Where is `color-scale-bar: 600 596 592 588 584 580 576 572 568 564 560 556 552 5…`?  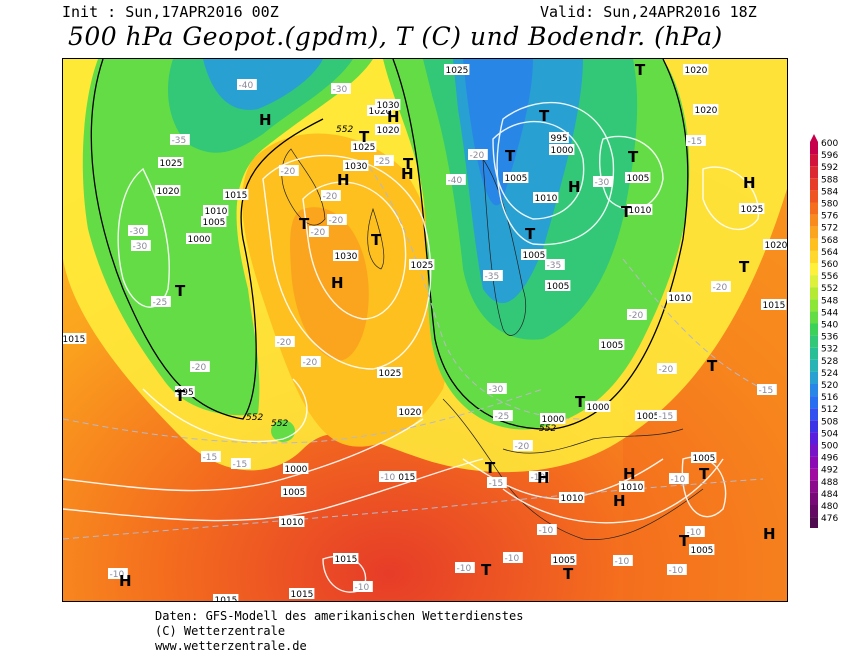
color-scale-bar: 600 596 592 588 584 580 576 572 568 564 560 556 552 5… is located at coordinates (824, 331).